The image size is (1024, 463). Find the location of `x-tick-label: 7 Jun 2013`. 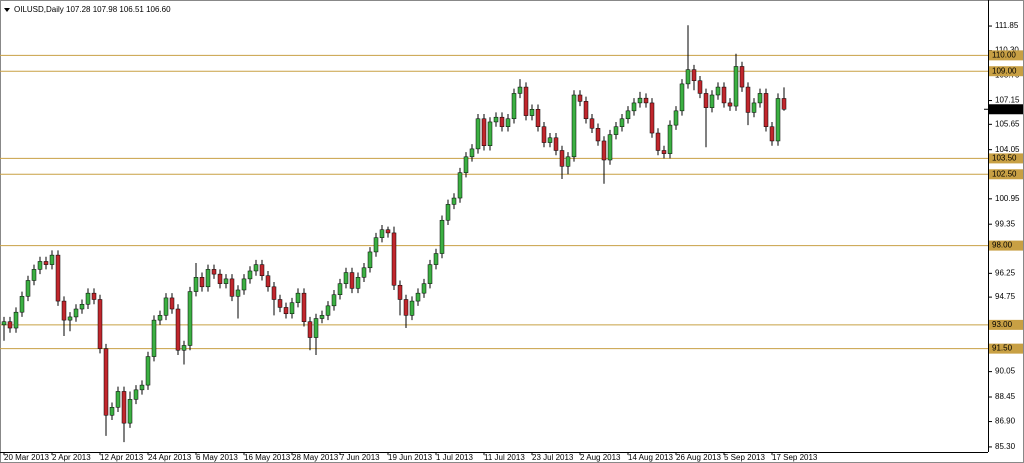

x-tick-label: 7 Jun 2013 is located at coordinates (360, 457).